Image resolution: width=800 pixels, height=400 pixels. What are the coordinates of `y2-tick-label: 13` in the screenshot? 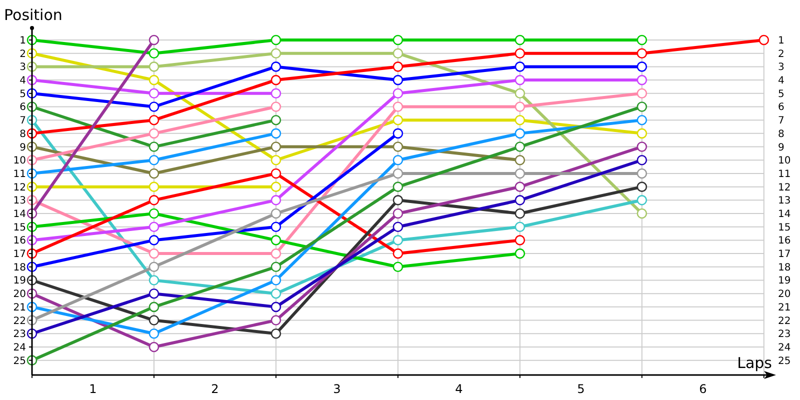 It's located at (784, 201).